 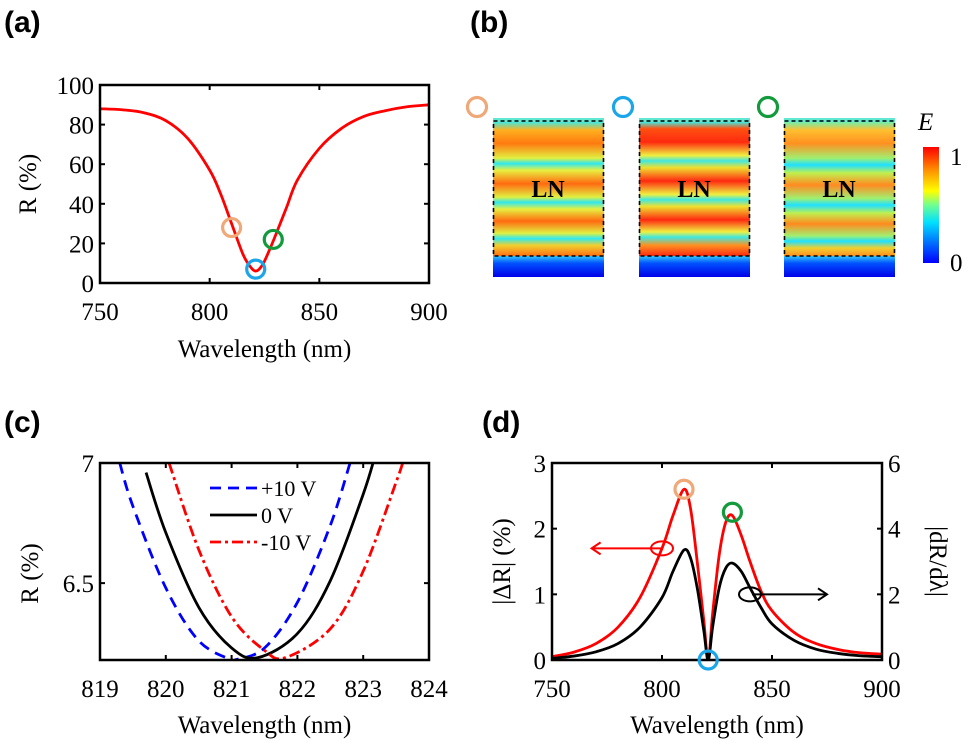 I want to click on y-tick-label: 40, so click(x=81, y=205).